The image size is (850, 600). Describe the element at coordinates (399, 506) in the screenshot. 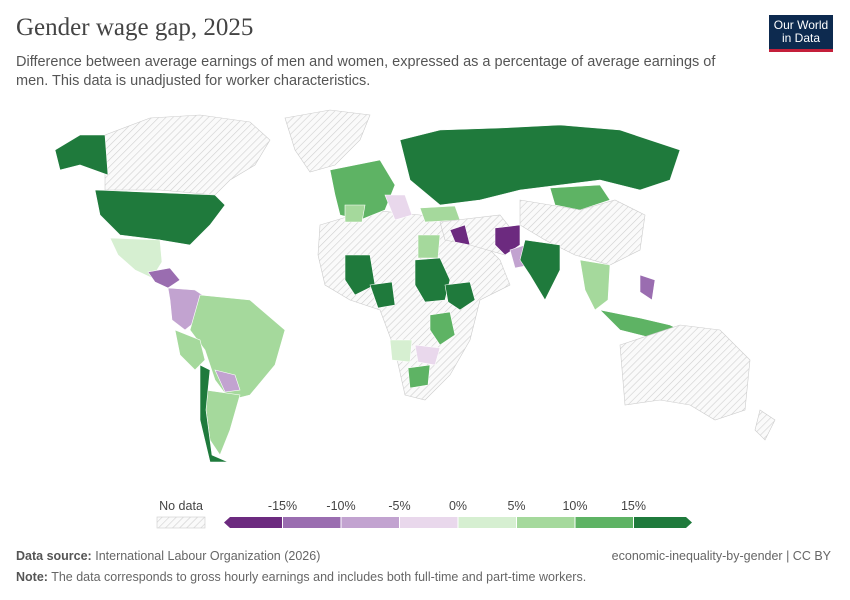

I see `legend-tick-label: -5%` at that location.